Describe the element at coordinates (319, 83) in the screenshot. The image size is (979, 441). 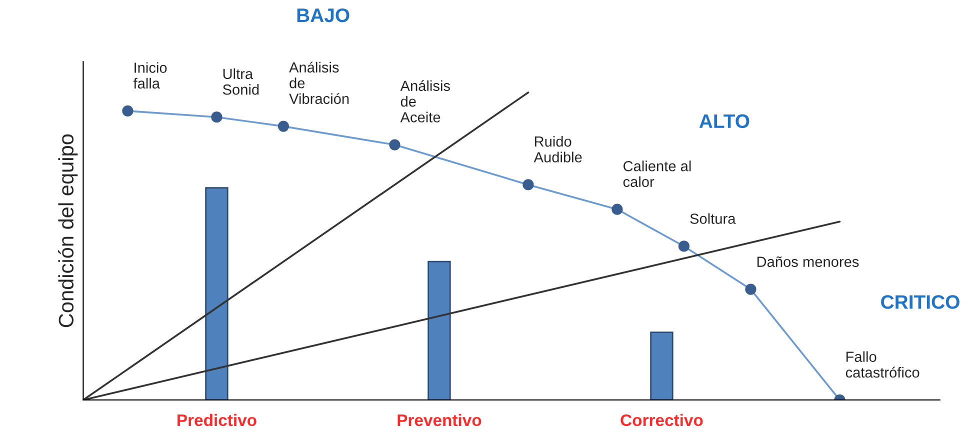
I see `annotation: Análisis de Vibración` at that location.